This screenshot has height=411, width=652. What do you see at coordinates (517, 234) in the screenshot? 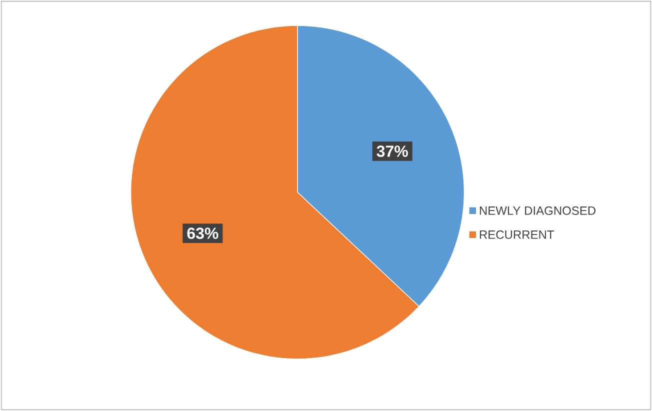
I see `legend-label: RECURRENT` at bounding box center [517, 234].